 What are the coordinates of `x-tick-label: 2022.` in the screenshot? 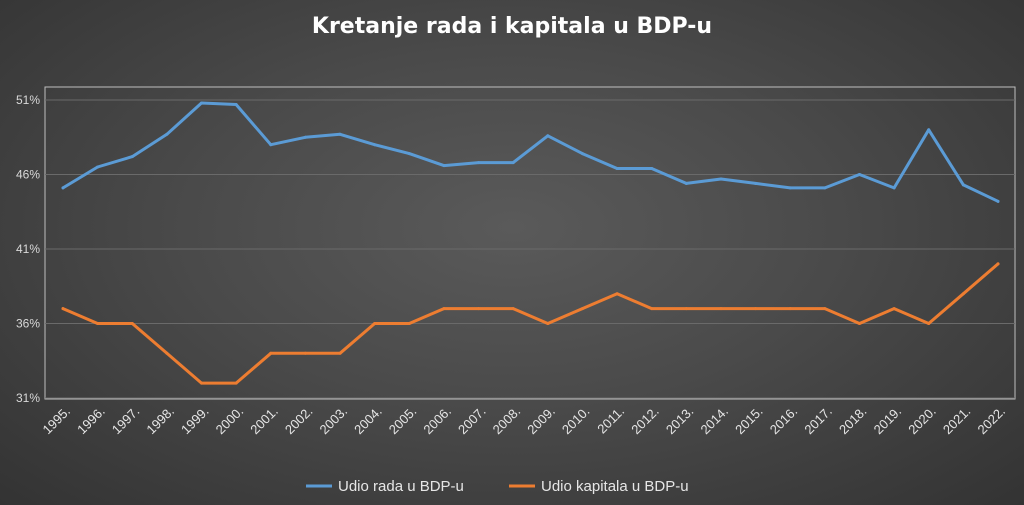 It's located at (992, 421).